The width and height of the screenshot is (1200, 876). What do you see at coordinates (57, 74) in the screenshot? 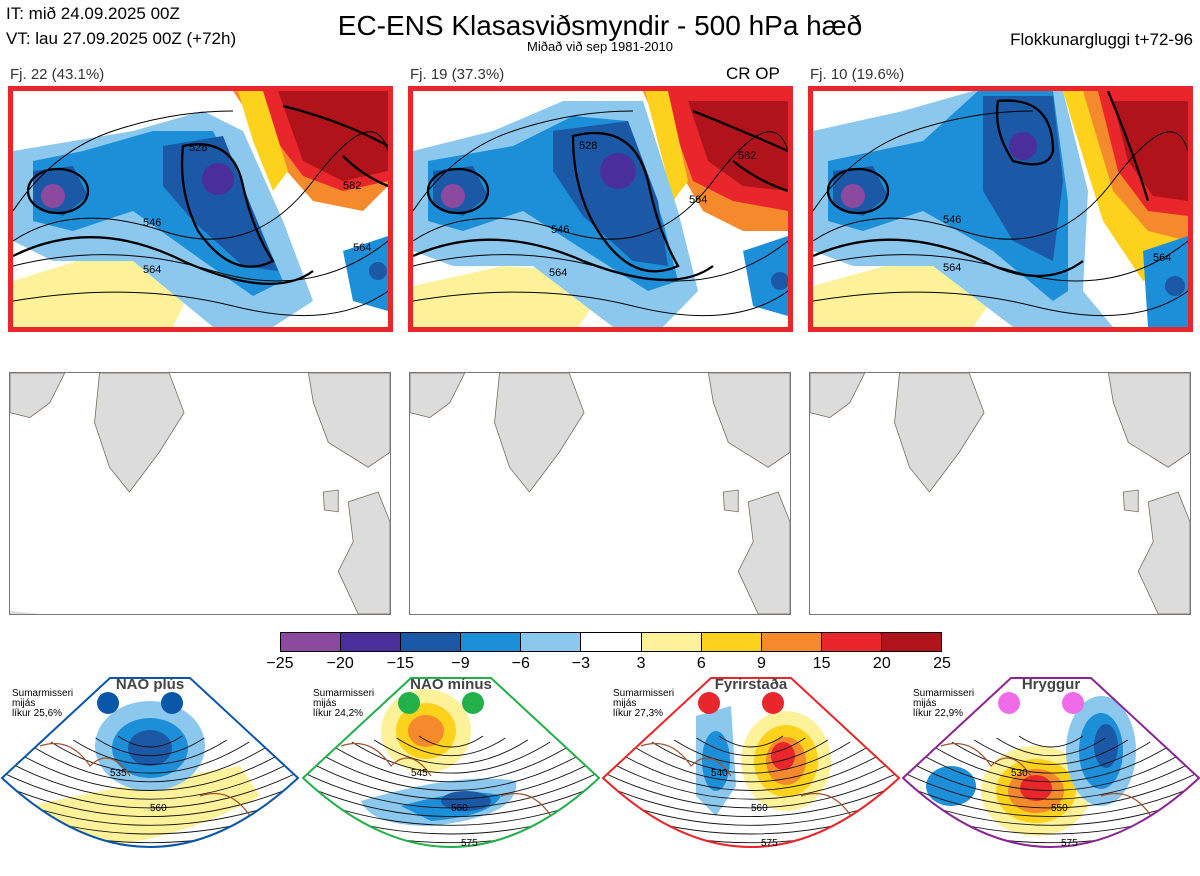
I see `cluster-1-label: Fj. 22 (43.1%)` at bounding box center [57, 74].